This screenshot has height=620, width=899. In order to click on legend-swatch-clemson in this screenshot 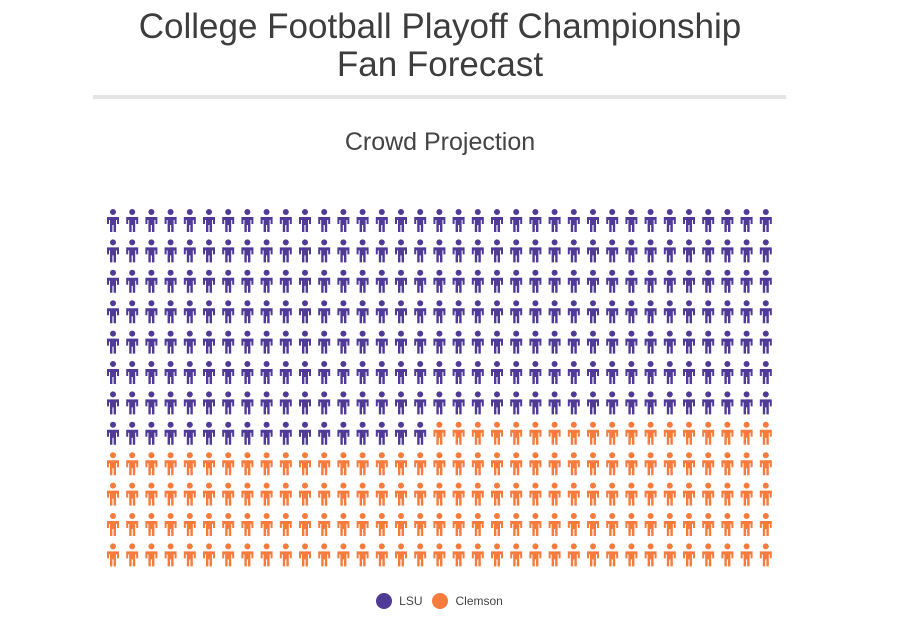, I will do `click(440, 601)`.